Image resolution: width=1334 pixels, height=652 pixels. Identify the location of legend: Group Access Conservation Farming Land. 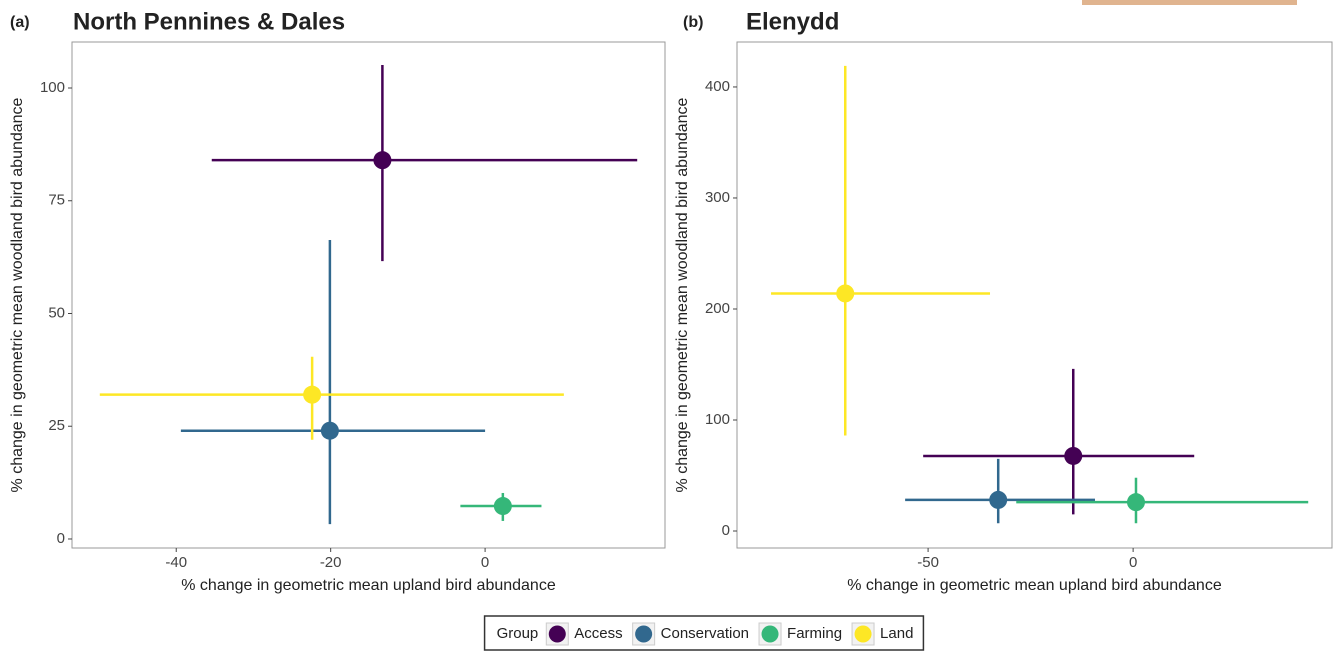
(704, 633).